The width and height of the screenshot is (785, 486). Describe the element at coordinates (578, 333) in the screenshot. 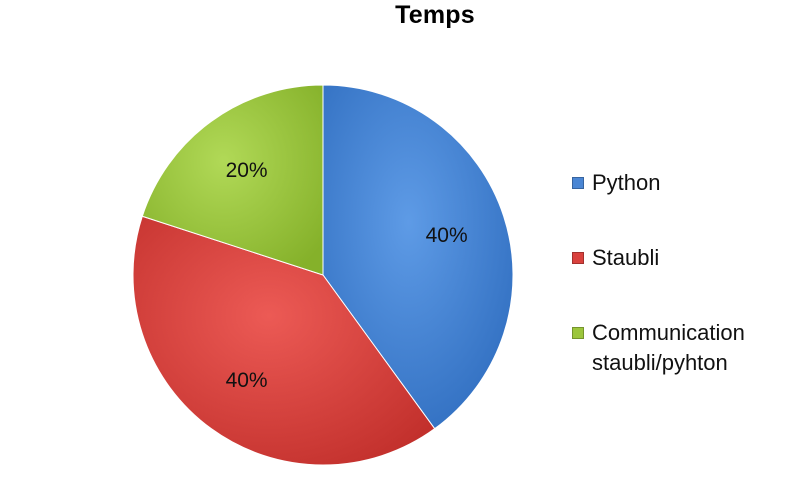

I see `legend-swatch-communication` at that location.